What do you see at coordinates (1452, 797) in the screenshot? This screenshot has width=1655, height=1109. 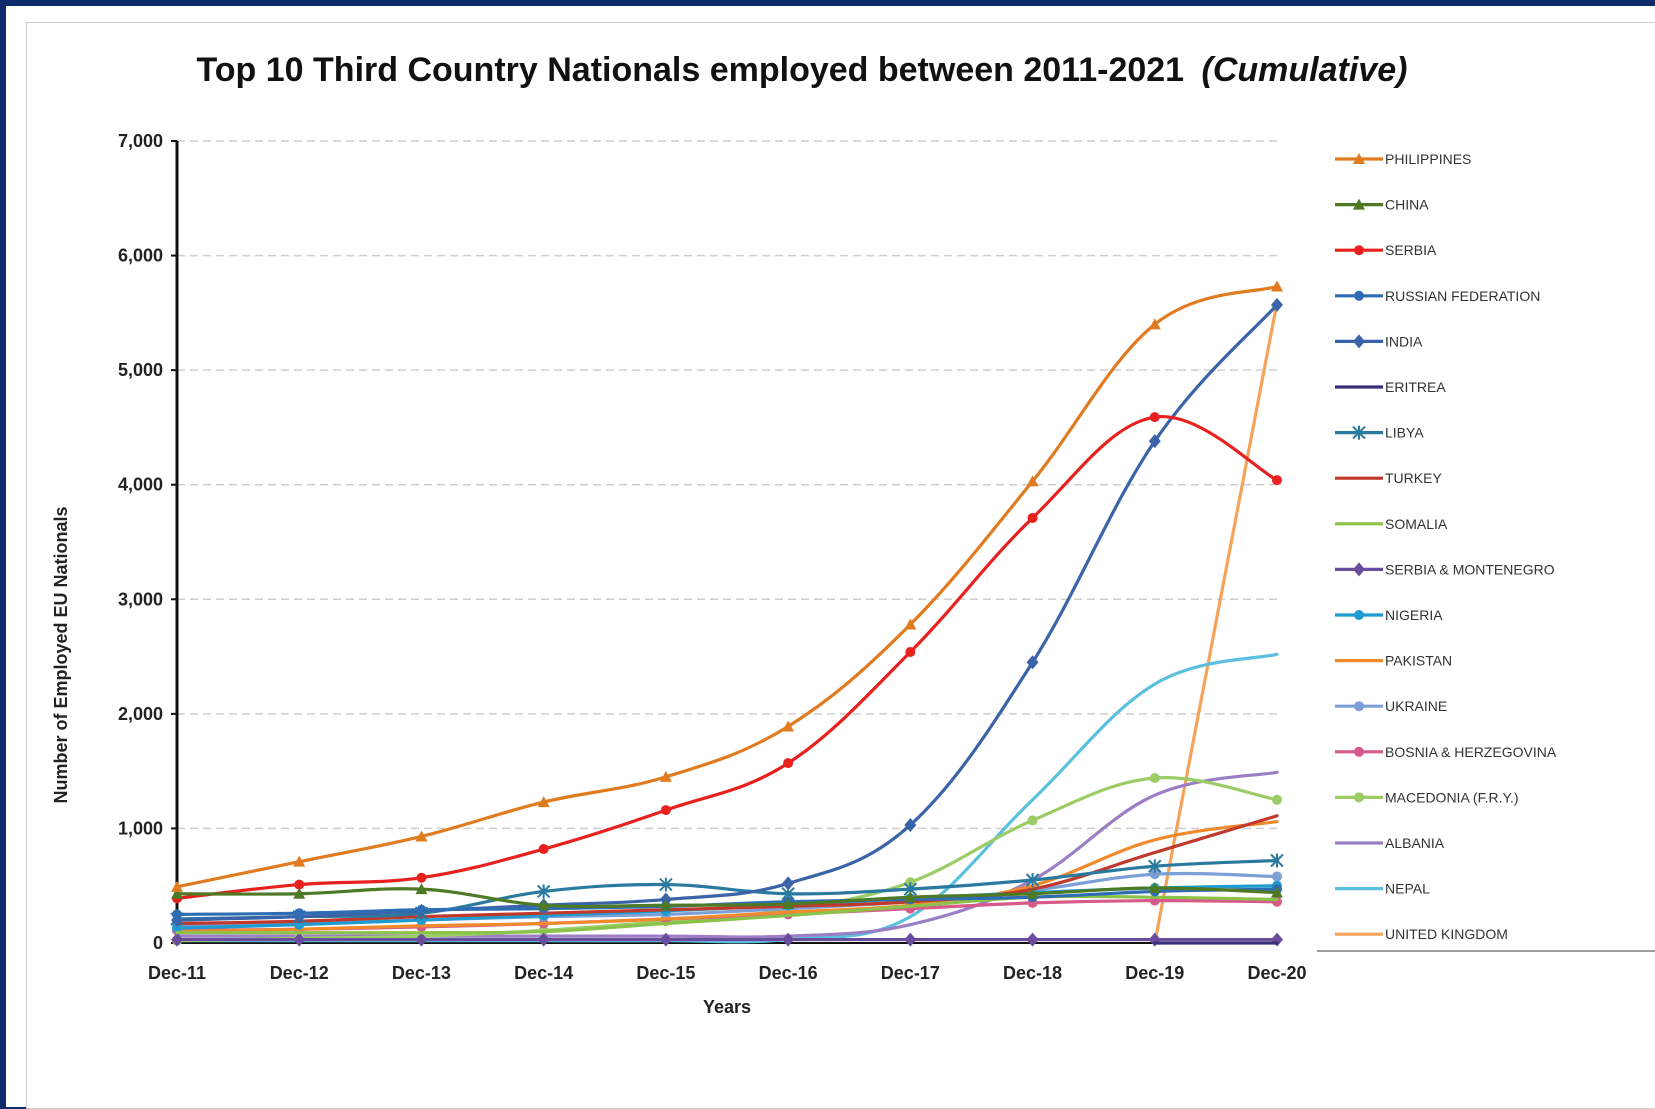 I see `legend-label: MACEDONIA (F.R.Y.)` at bounding box center [1452, 797].